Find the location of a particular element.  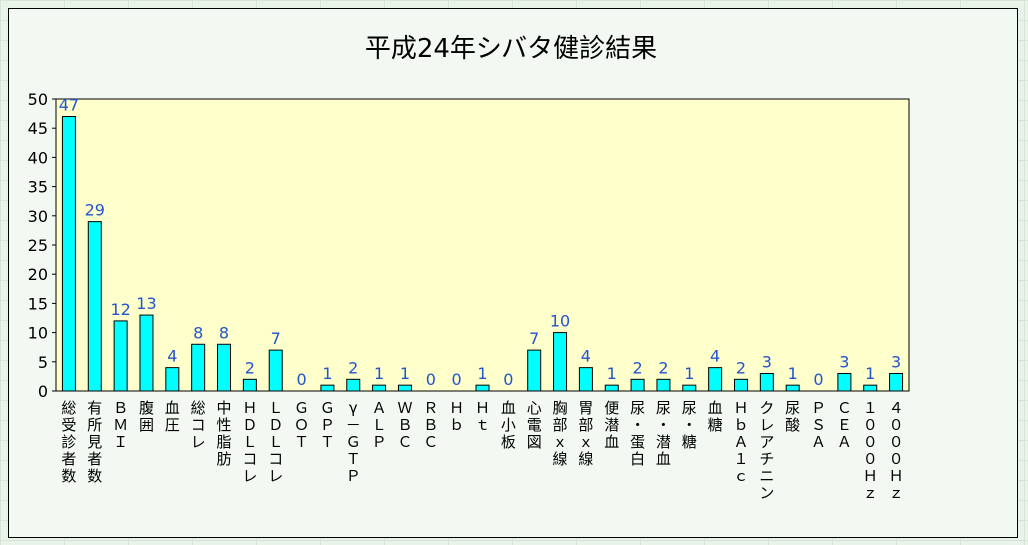

y-tick-label: 35 is located at coordinates (38, 187).